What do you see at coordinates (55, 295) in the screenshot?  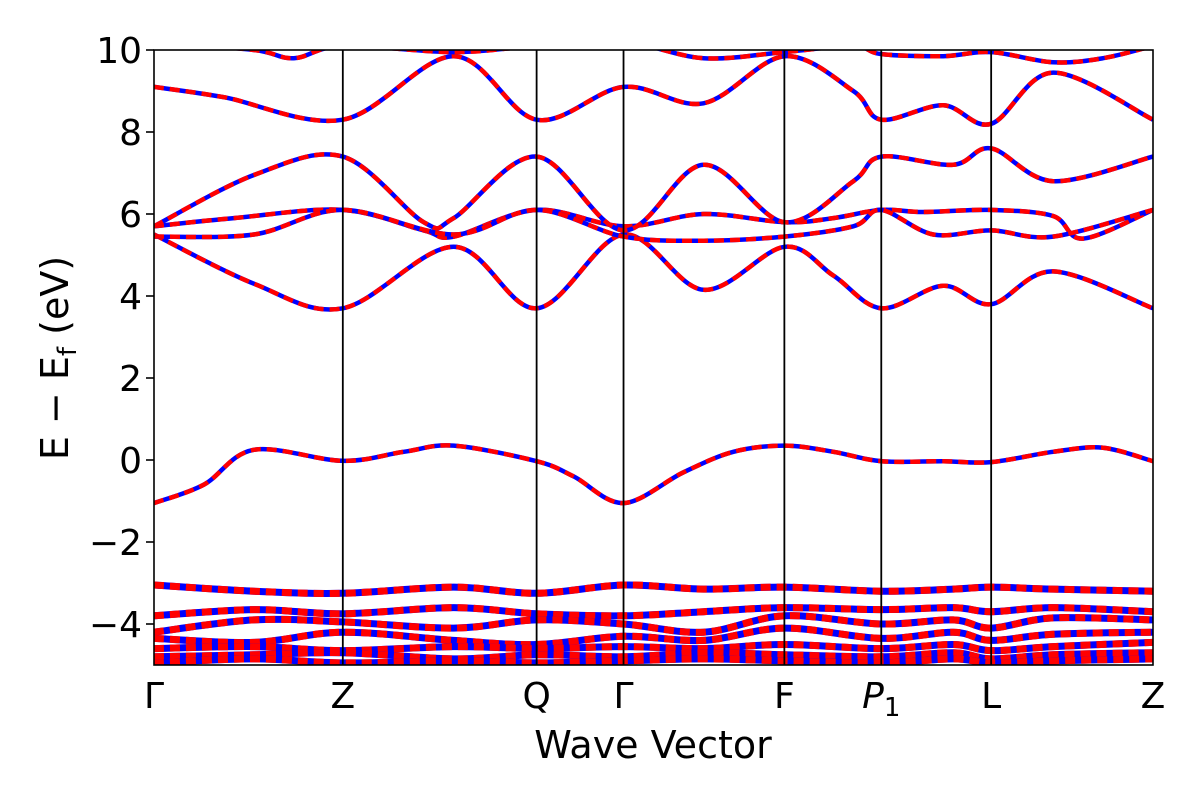 I see `y-axis-label-unit-text: (eV)` at bounding box center [55, 295].